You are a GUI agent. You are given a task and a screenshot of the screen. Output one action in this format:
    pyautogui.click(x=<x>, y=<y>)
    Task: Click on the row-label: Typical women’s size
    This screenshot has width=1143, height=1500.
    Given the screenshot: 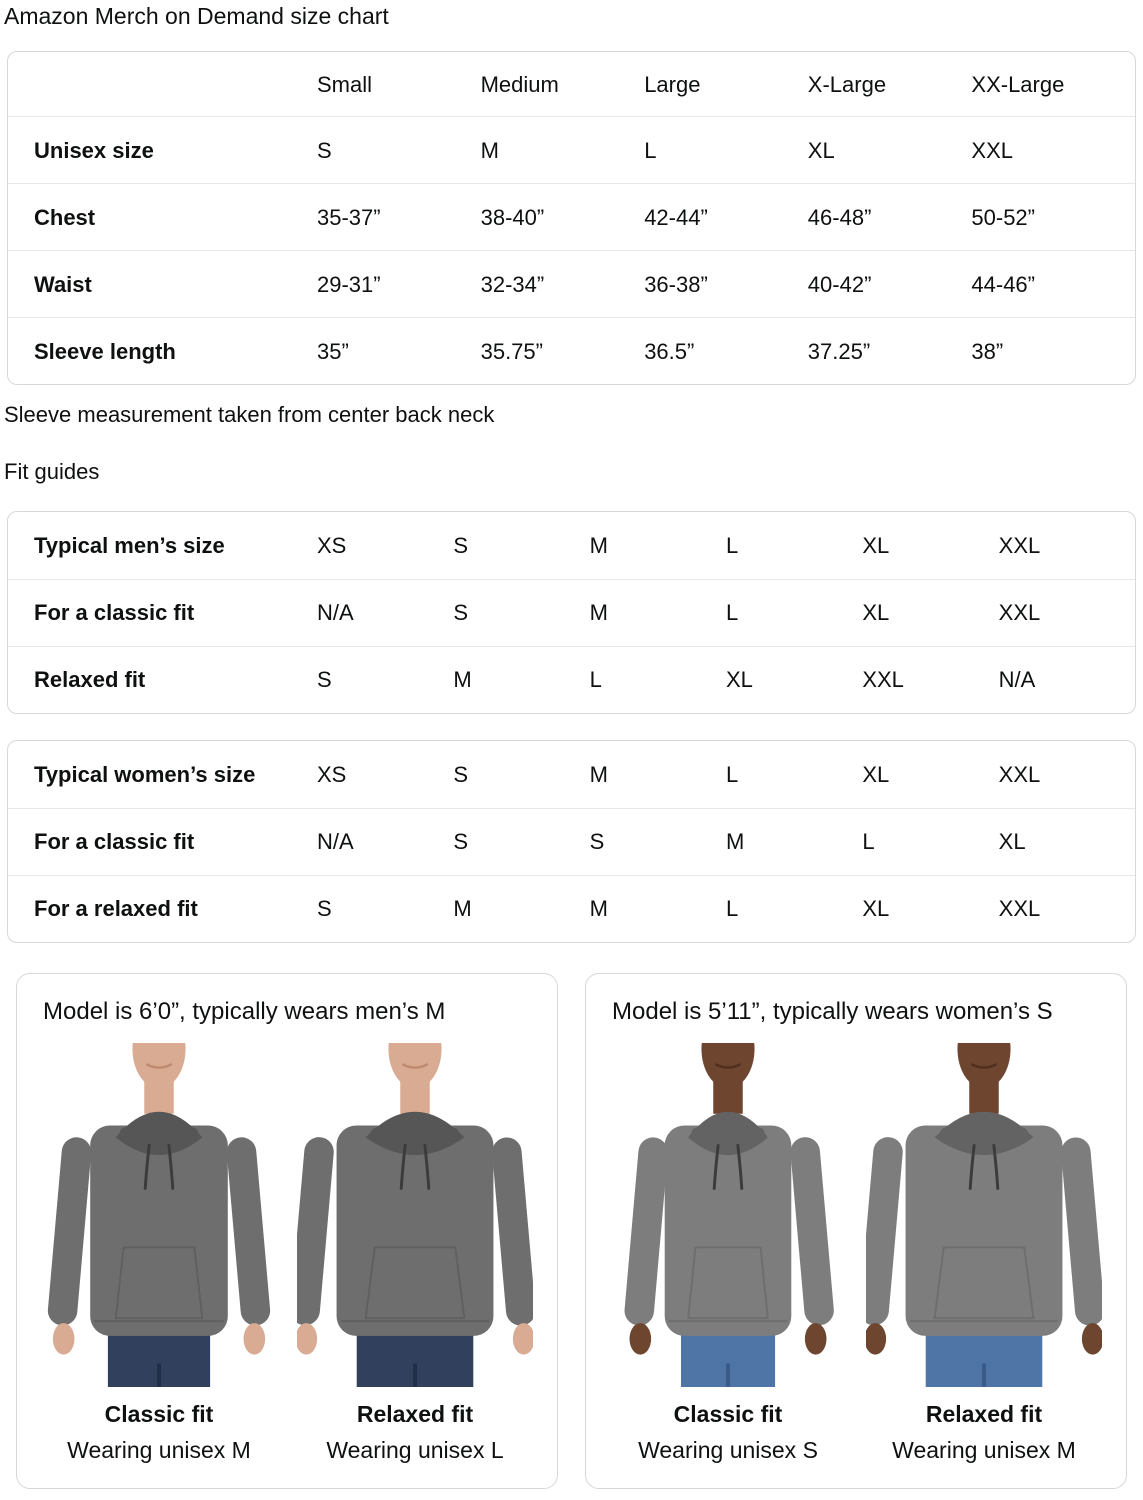 What is the action you would take?
    pyautogui.click(x=145, y=774)
    